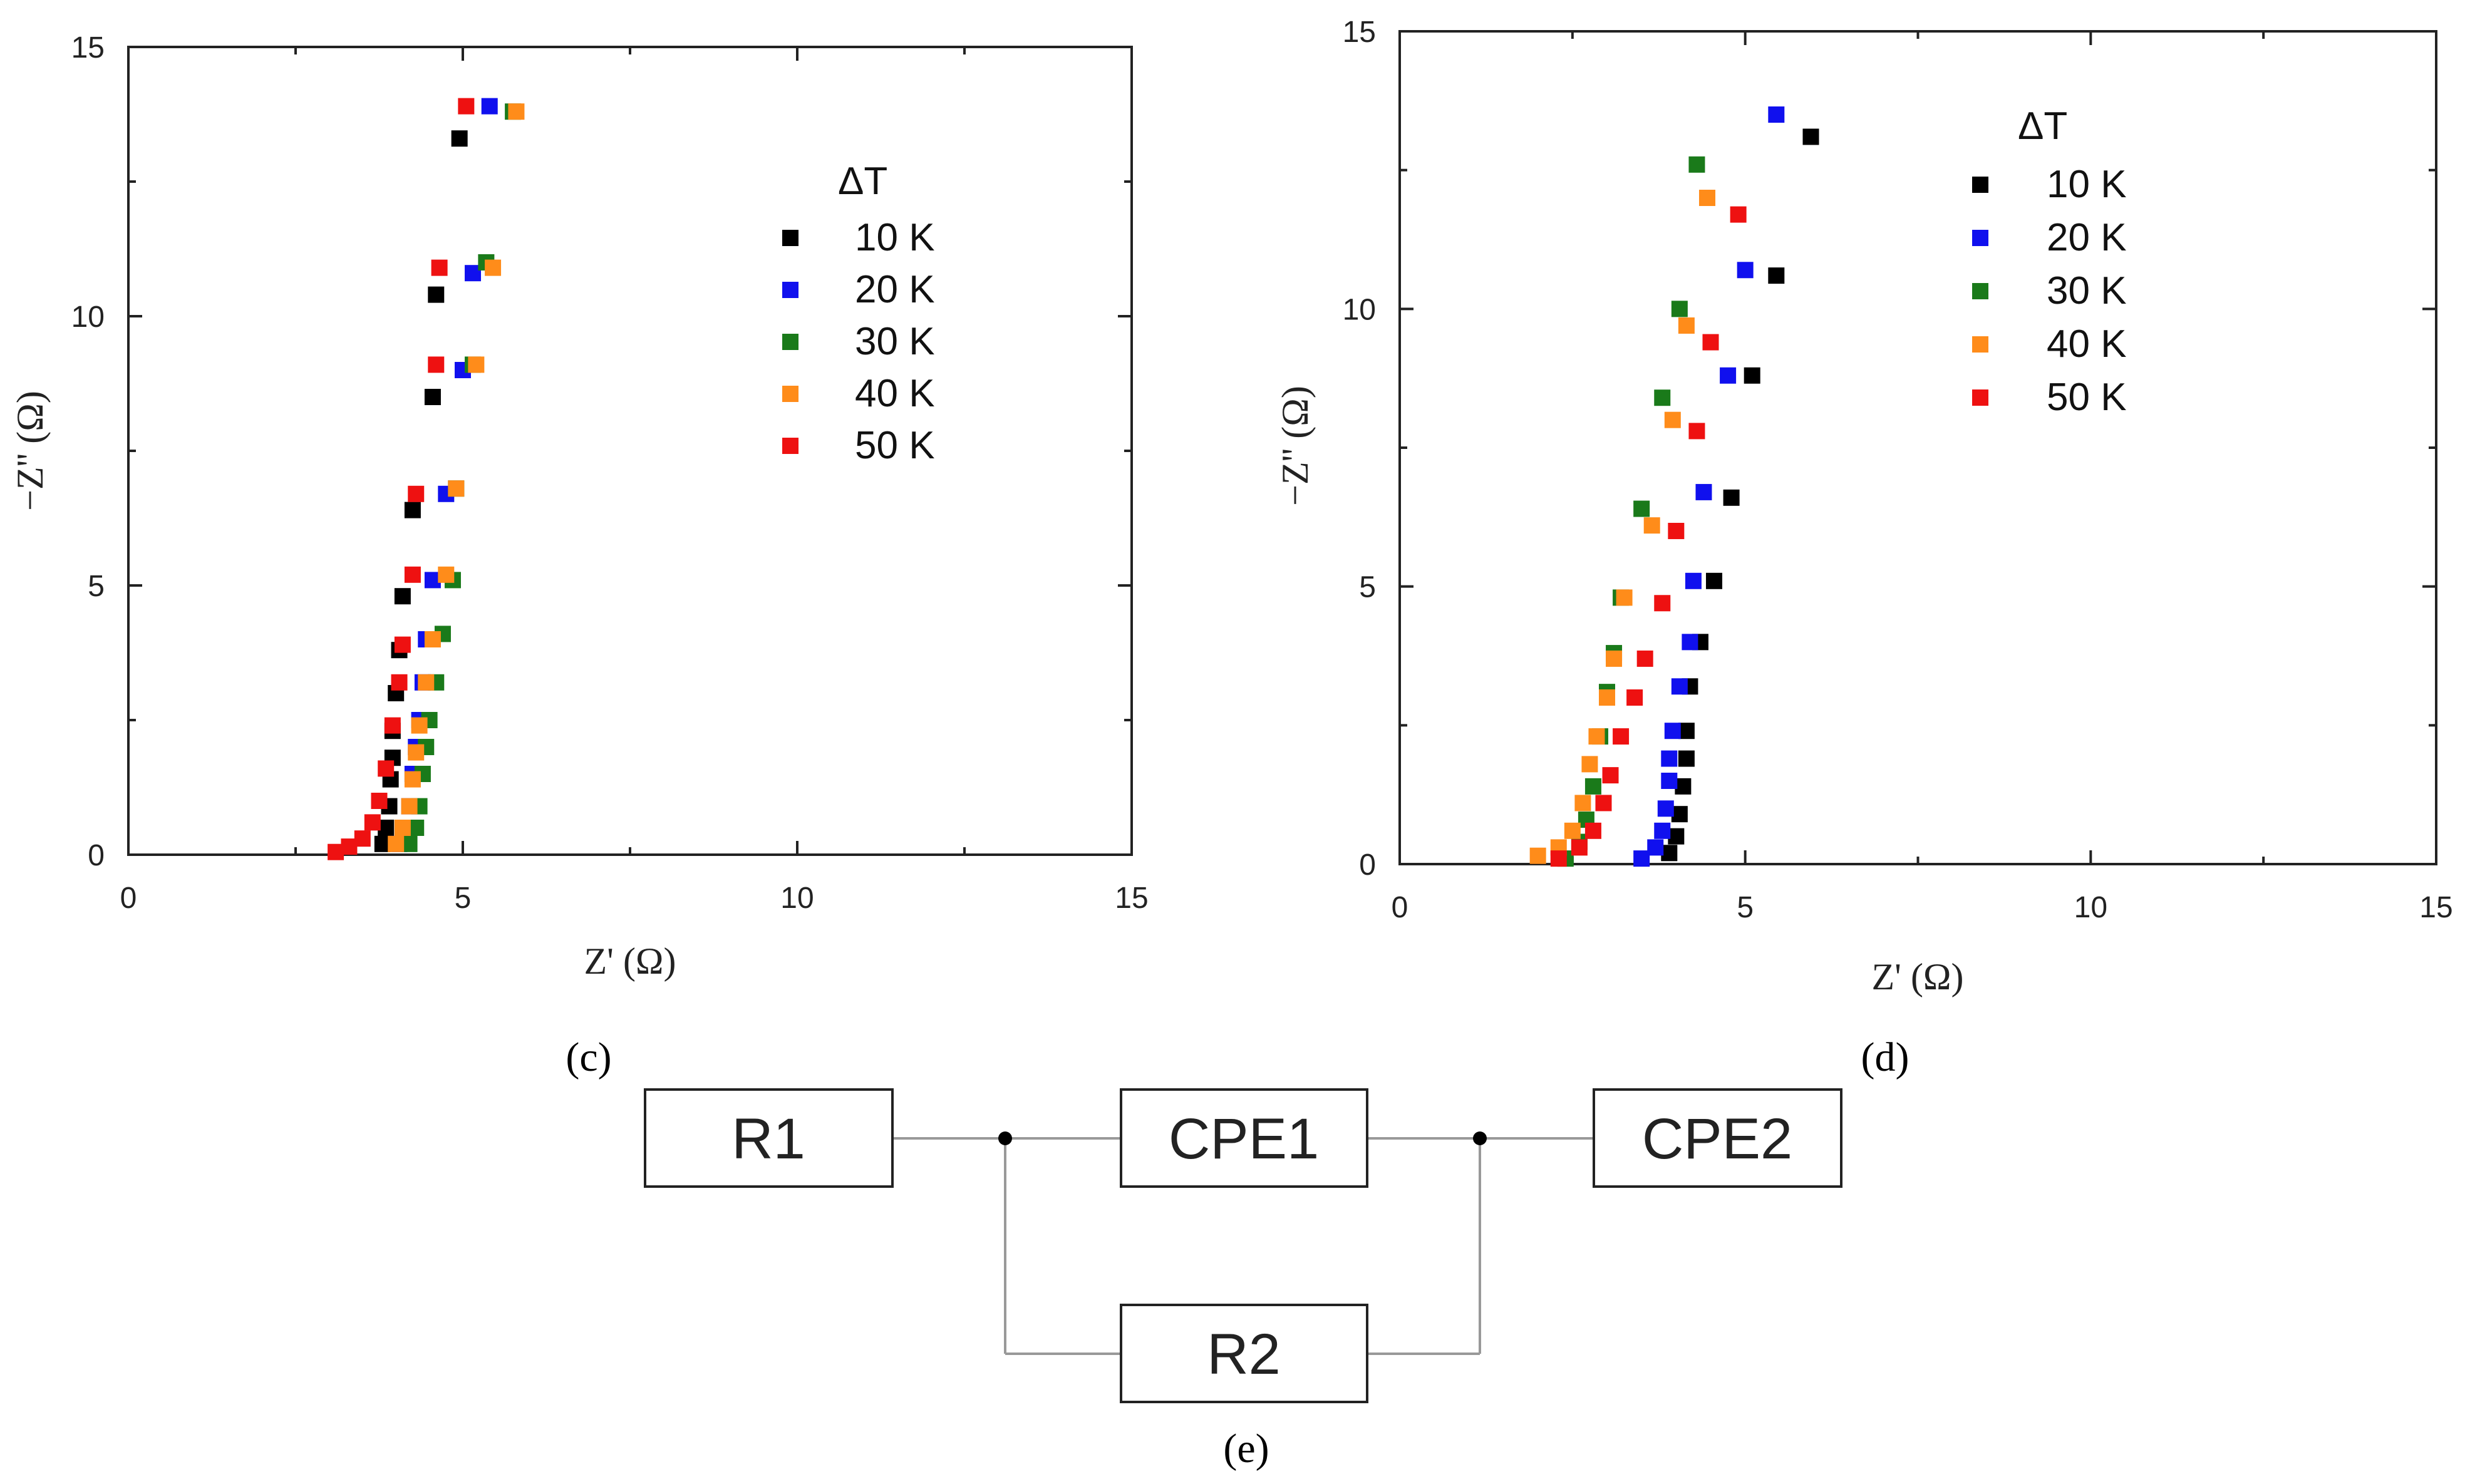 The height and width of the screenshot is (1484, 2465). What do you see at coordinates (1917, 976) in the screenshot?
I see `x-axis-label: Z' (Ω)` at bounding box center [1917, 976].